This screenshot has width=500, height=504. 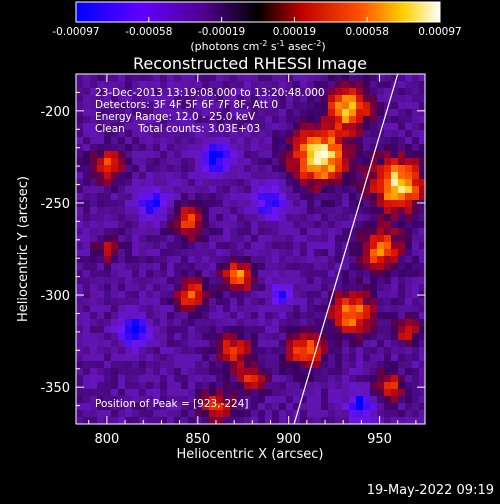 What do you see at coordinates (55, 204) in the screenshot?
I see `y-tick-label: -250` at bounding box center [55, 204].